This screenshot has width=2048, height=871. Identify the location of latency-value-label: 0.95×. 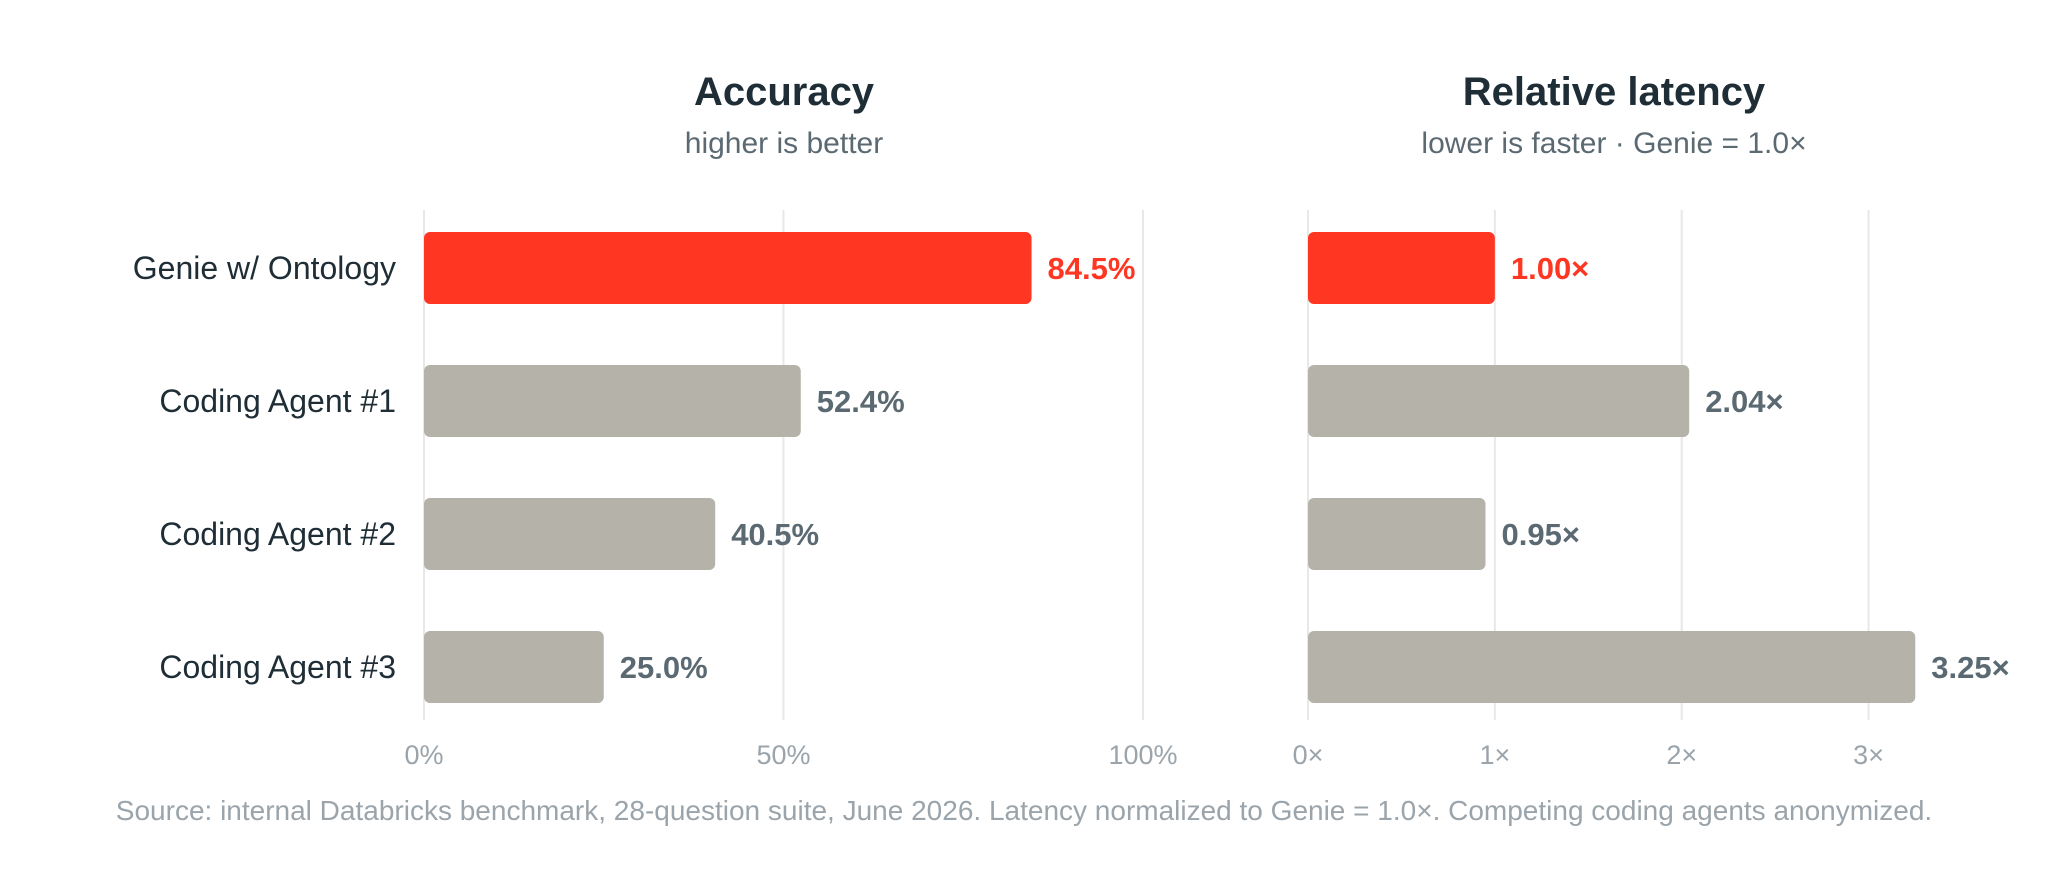
(1541, 534).